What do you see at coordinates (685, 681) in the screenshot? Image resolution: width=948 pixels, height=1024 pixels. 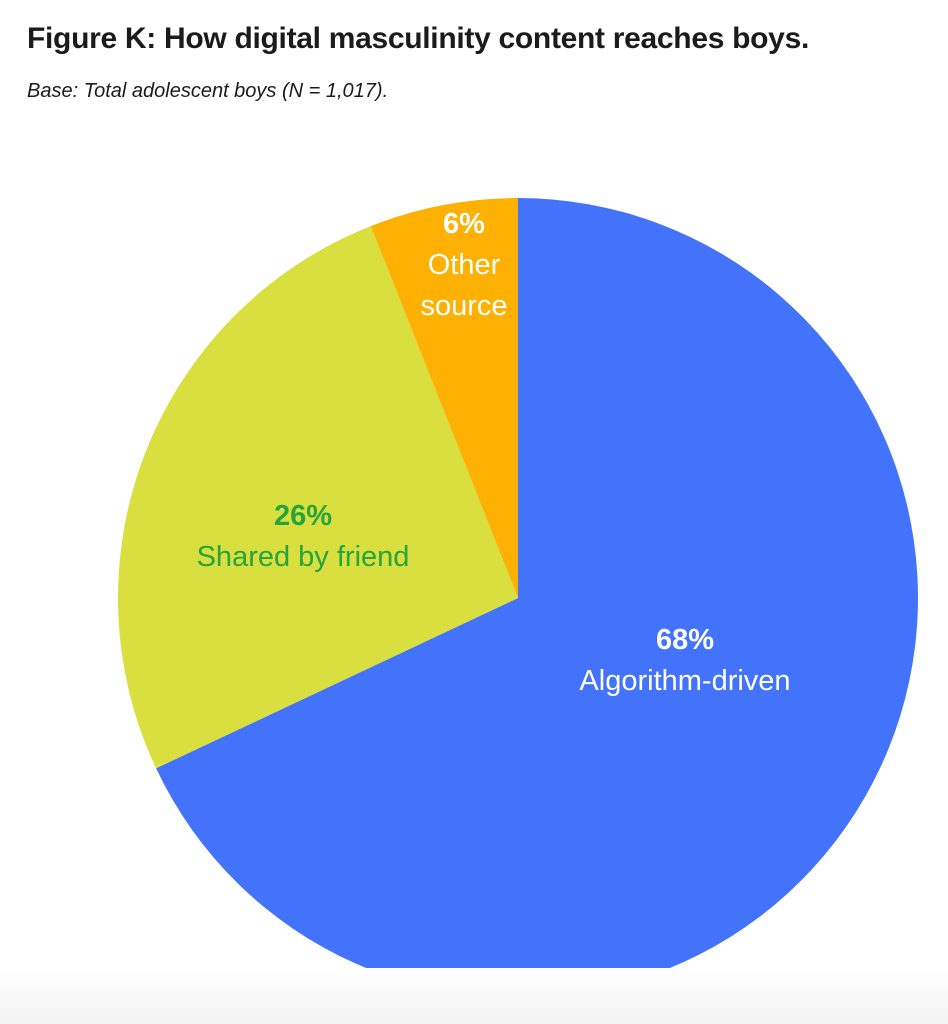 I see `slice-name: Algorithm-driven` at bounding box center [685, 681].